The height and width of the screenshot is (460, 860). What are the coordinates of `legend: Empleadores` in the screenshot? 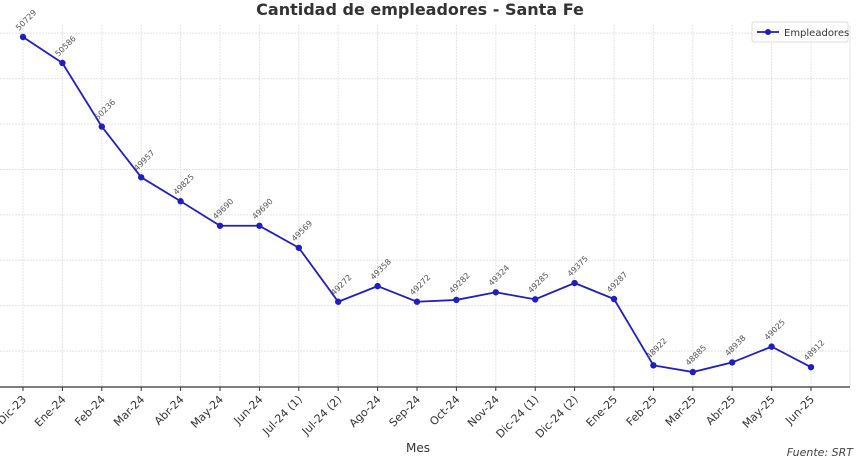 It's located at (800, 32).